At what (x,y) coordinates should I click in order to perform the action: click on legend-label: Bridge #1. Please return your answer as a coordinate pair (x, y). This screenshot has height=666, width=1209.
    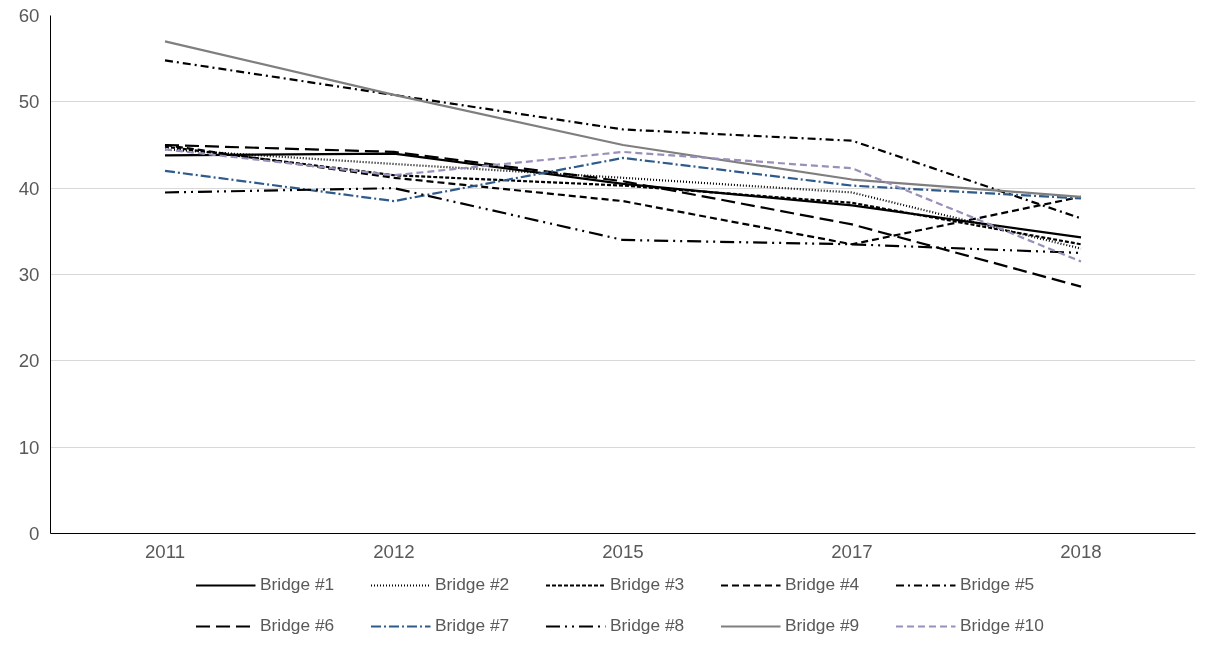
    Looking at the image, I should click on (298, 584).